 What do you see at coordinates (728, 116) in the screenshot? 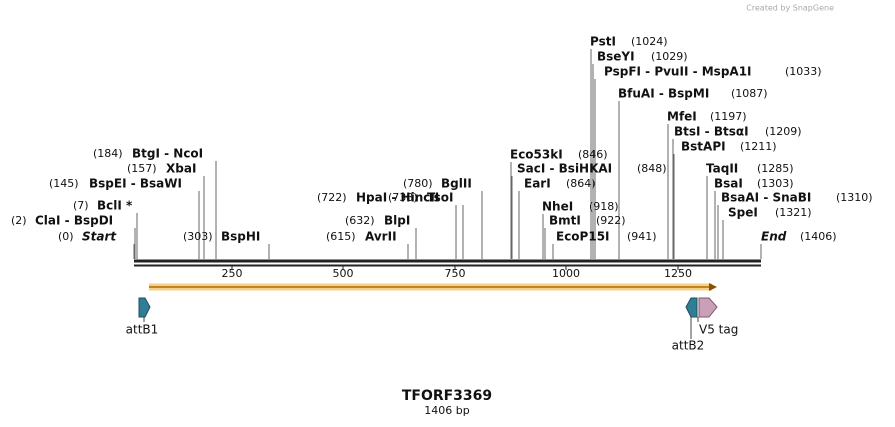
I see `site-position: (1197)` at bounding box center [728, 116].